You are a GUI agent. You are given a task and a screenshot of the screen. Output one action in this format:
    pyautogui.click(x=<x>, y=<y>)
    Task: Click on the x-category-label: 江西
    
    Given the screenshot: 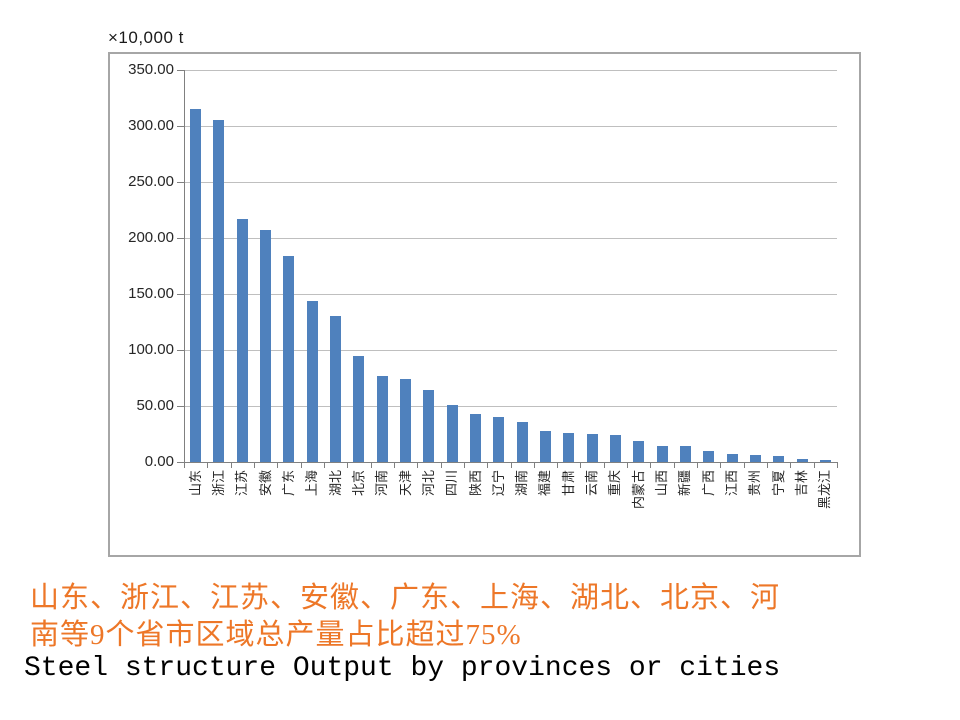 What is the action you would take?
    pyautogui.click(x=732, y=483)
    